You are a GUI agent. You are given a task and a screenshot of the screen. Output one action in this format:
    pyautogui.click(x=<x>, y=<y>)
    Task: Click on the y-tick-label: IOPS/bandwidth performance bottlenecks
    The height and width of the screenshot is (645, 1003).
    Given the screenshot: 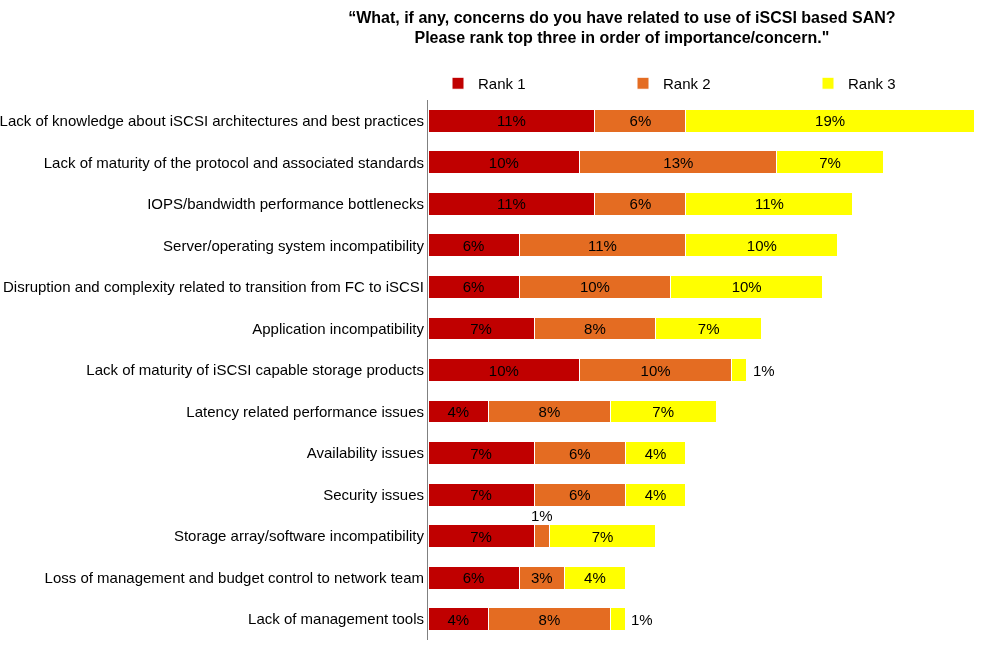 What is the action you would take?
    pyautogui.click(x=285, y=204)
    